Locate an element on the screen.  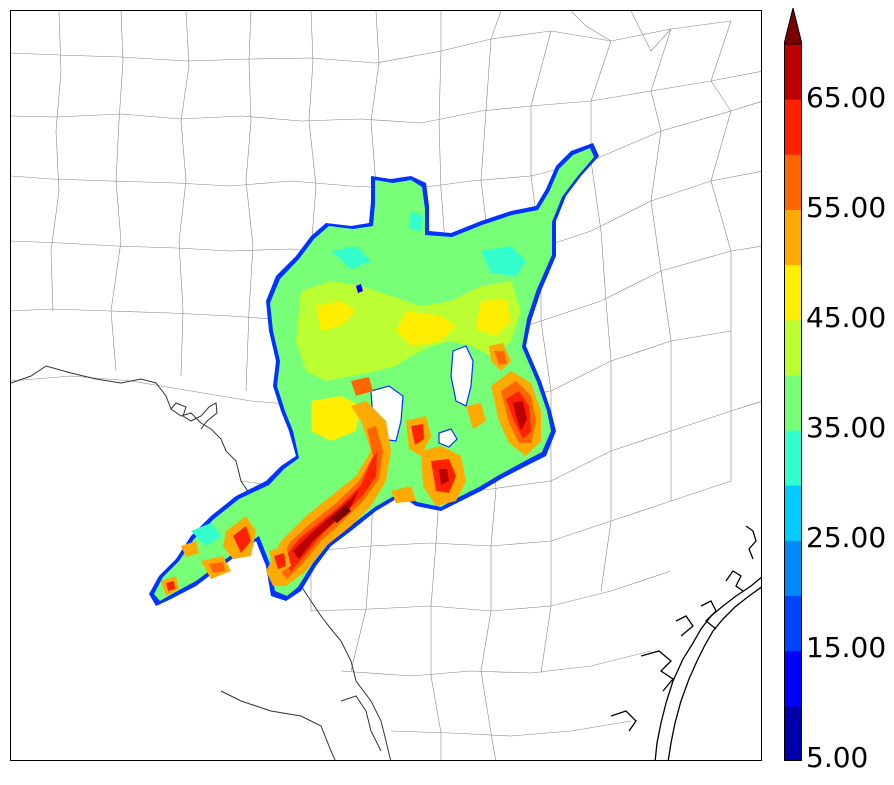
colorbar-border is located at coordinates (793, 402).